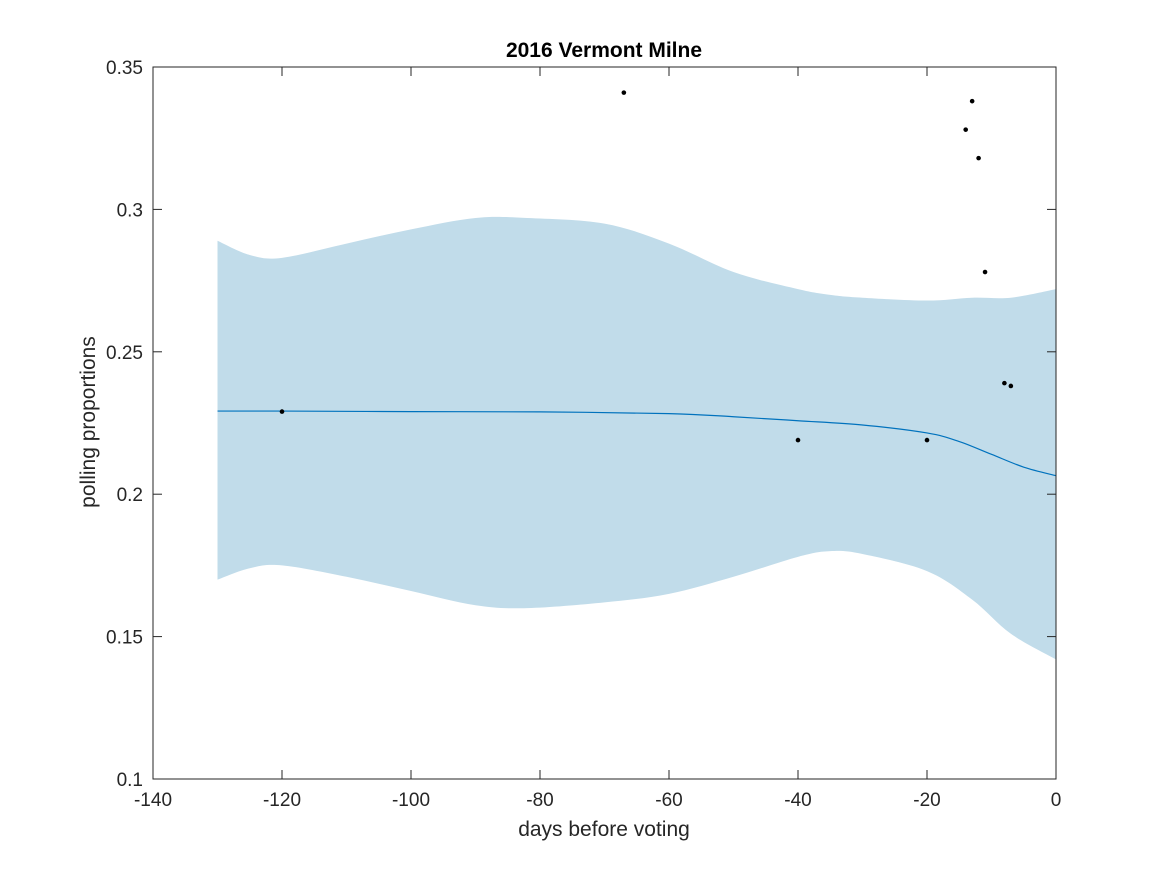 This screenshot has height=875, width=1167. Describe the element at coordinates (124, 353) in the screenshot. I see `y-tick-label: 0.25` at that location.